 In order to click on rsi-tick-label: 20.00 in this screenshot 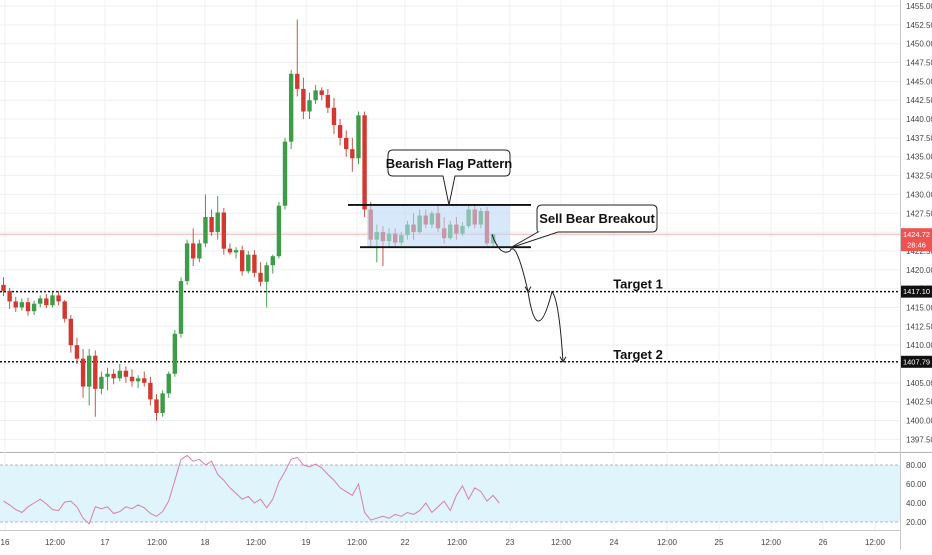, I will do `click(916, 522)`.